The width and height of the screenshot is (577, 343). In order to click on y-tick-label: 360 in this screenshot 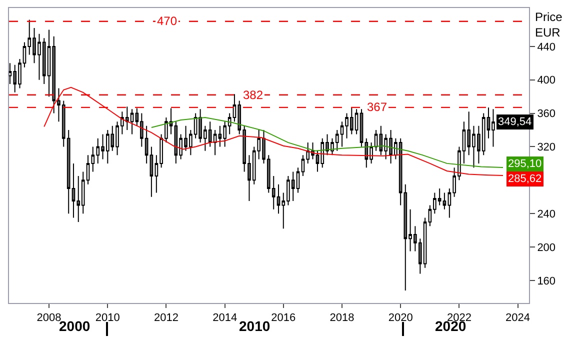, I will do `click(546, 114)`.